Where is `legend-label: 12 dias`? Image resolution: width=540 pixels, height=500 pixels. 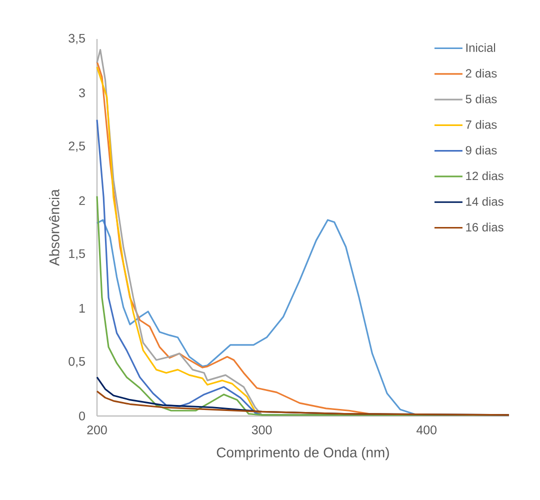 legend-label: 12 dias is located at coordinates (485, 175).